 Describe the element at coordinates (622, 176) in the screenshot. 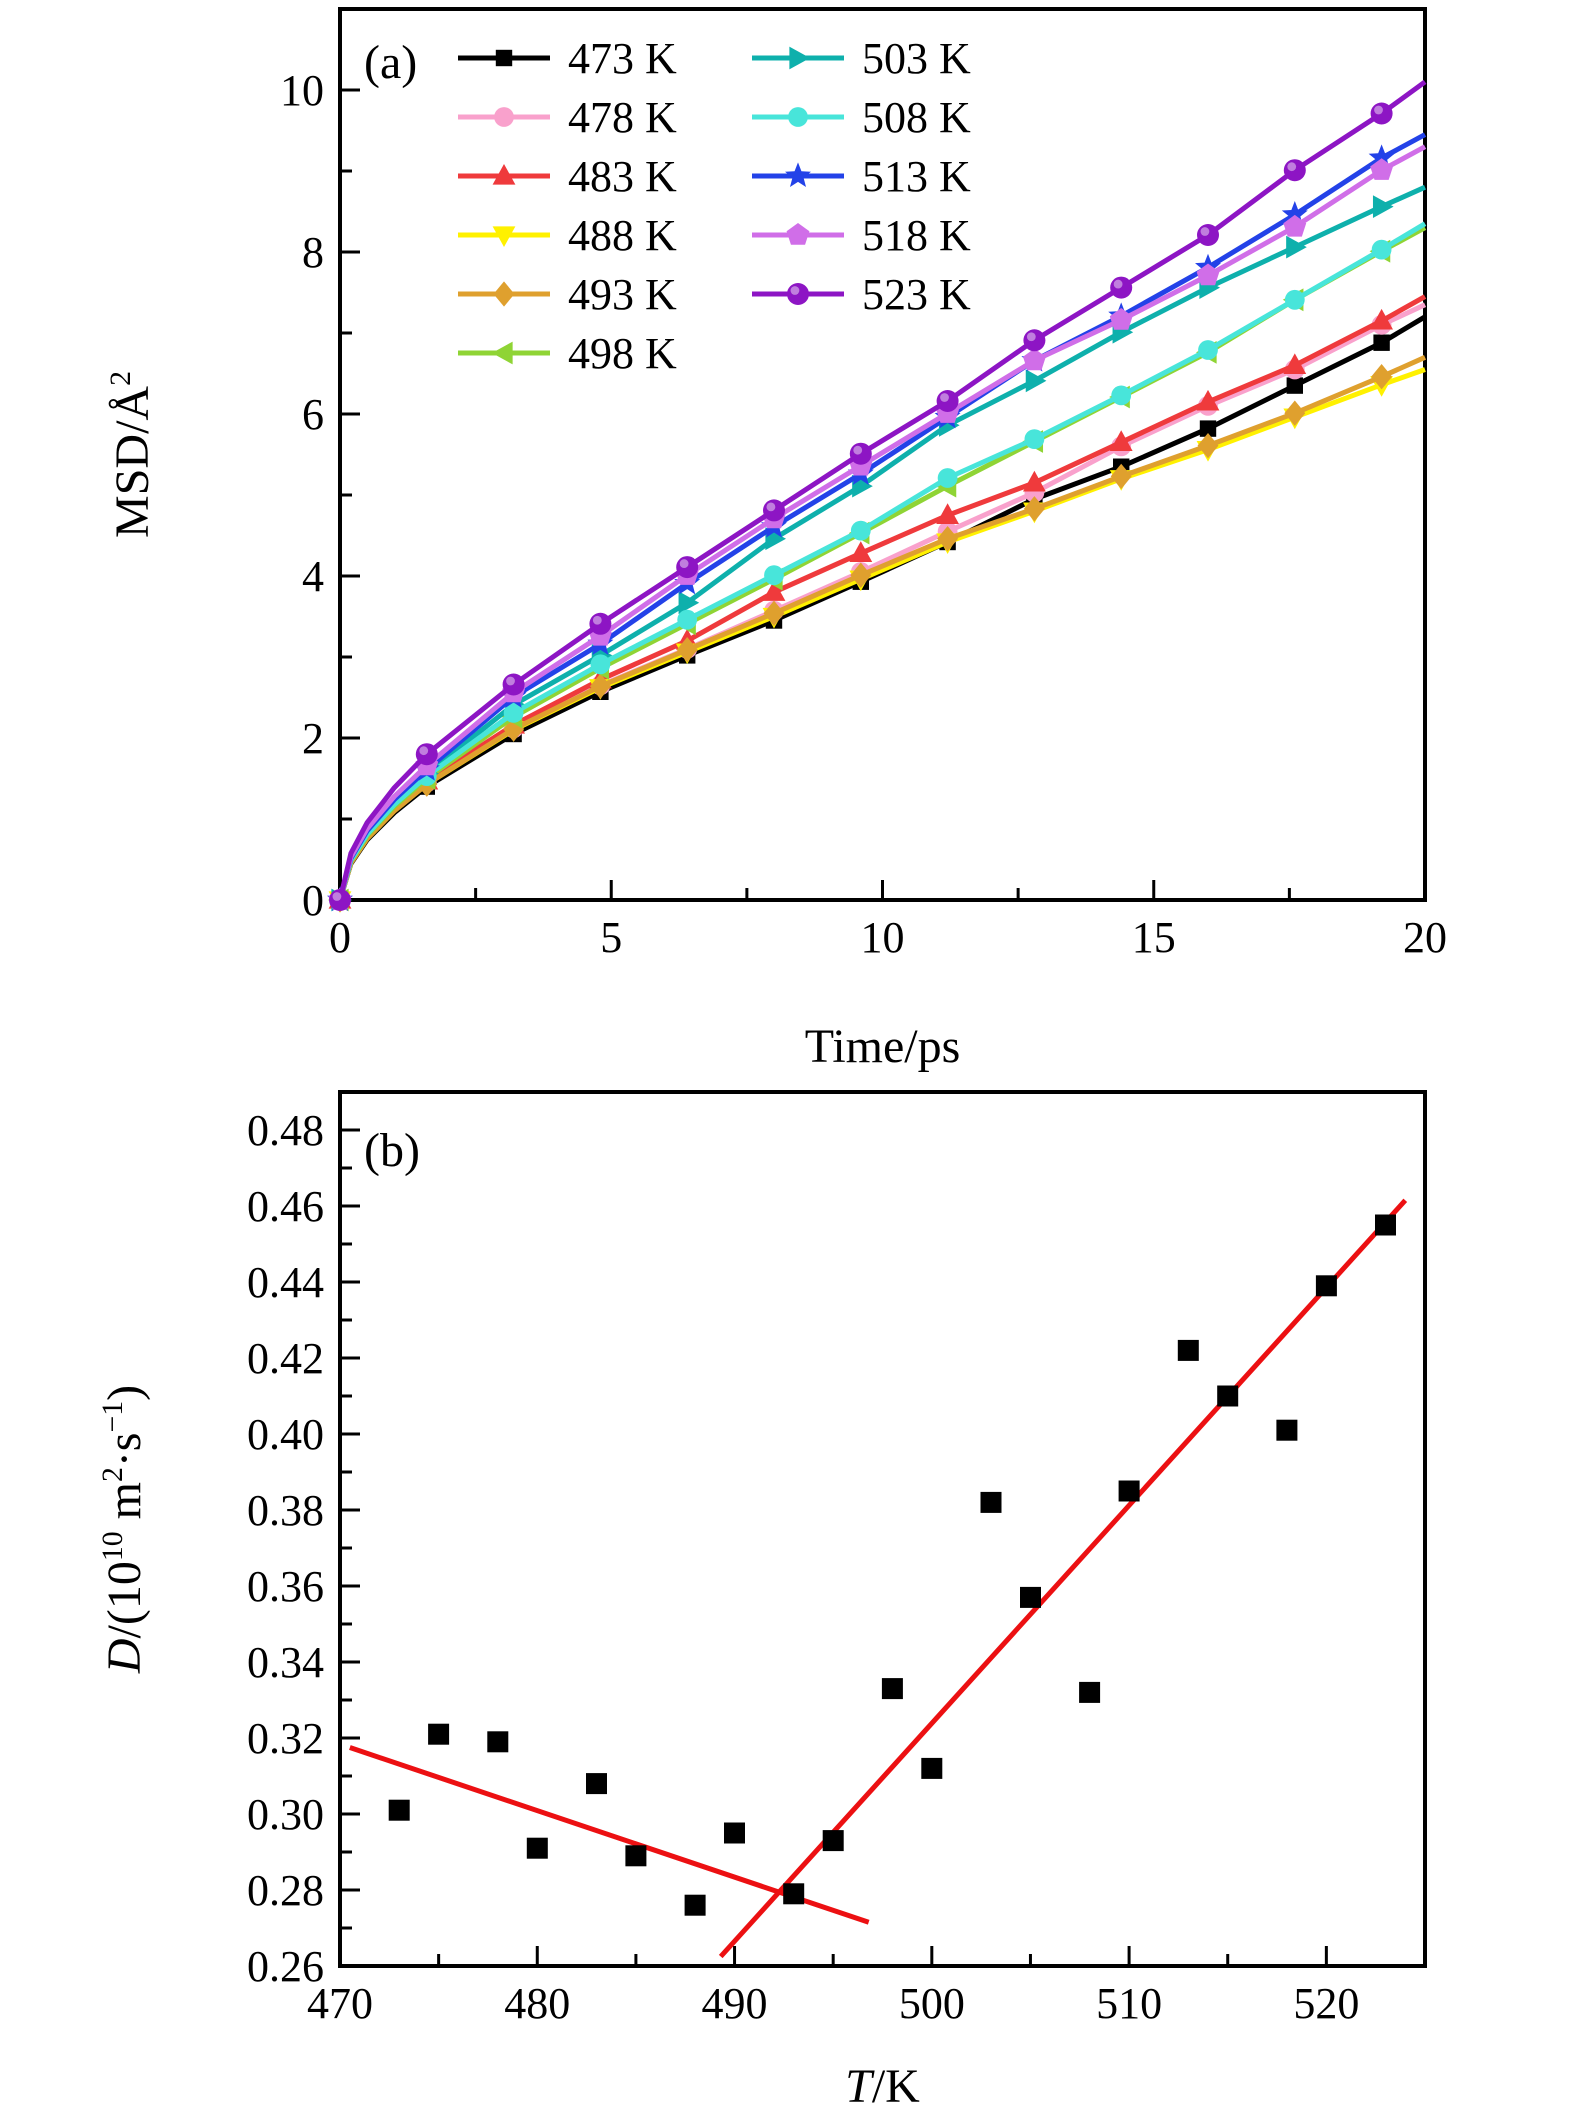

I see `legend-label: 483 K` at that location.